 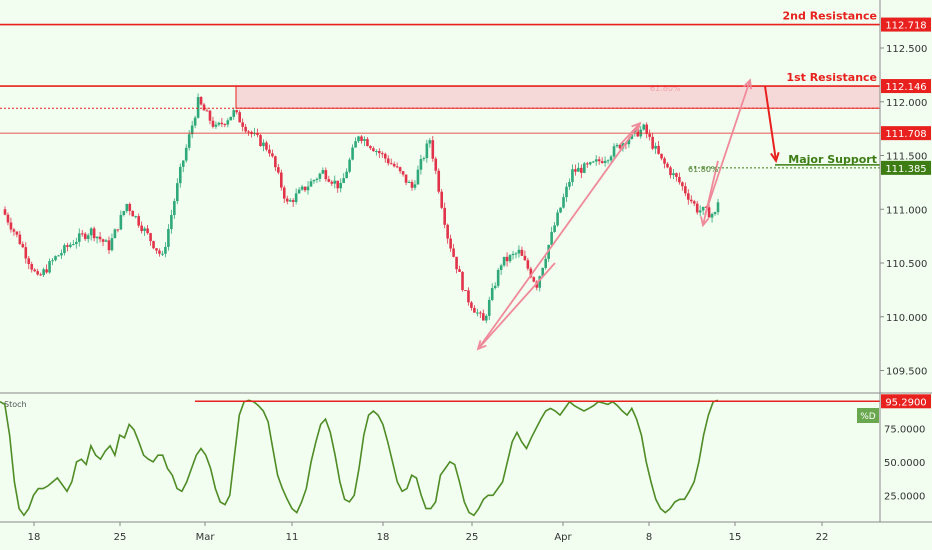 What do you see at coordinates (905, 169) in the screenshot?
I see `level-price-tag-text: 111.385` at bounding box center [905, 169].